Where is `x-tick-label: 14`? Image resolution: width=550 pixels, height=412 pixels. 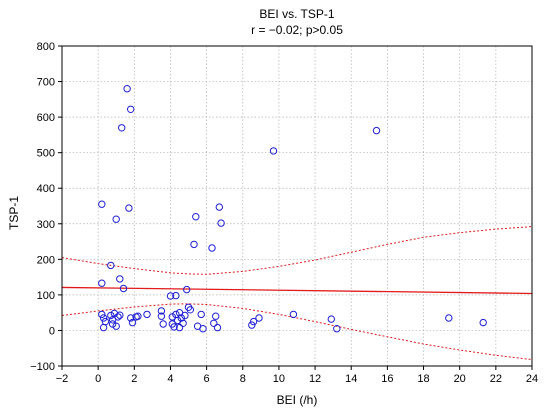
x-tick-label: 14 is located at coordinates (351, 379).